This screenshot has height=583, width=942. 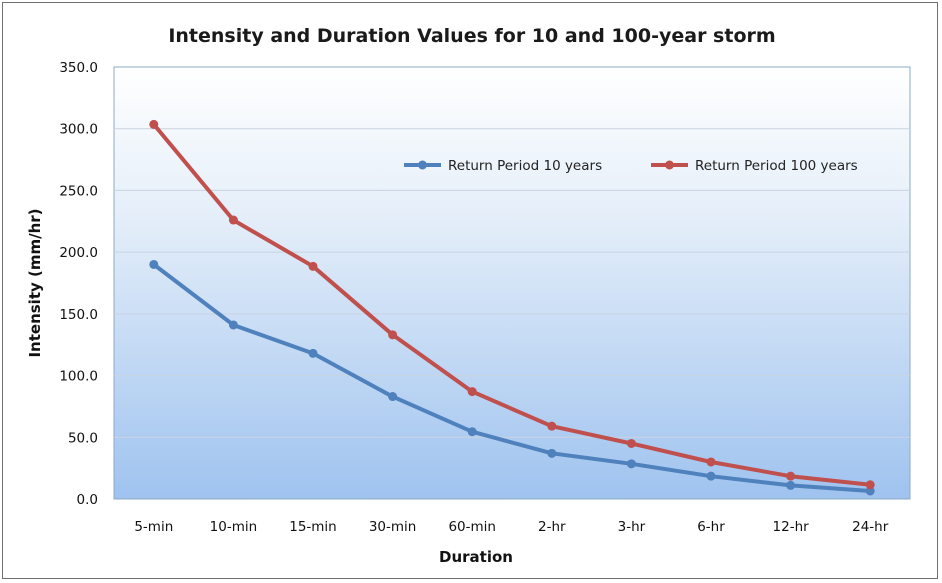 I want to click on x-tick-label: 2-hr, so click(x=552, y=527).